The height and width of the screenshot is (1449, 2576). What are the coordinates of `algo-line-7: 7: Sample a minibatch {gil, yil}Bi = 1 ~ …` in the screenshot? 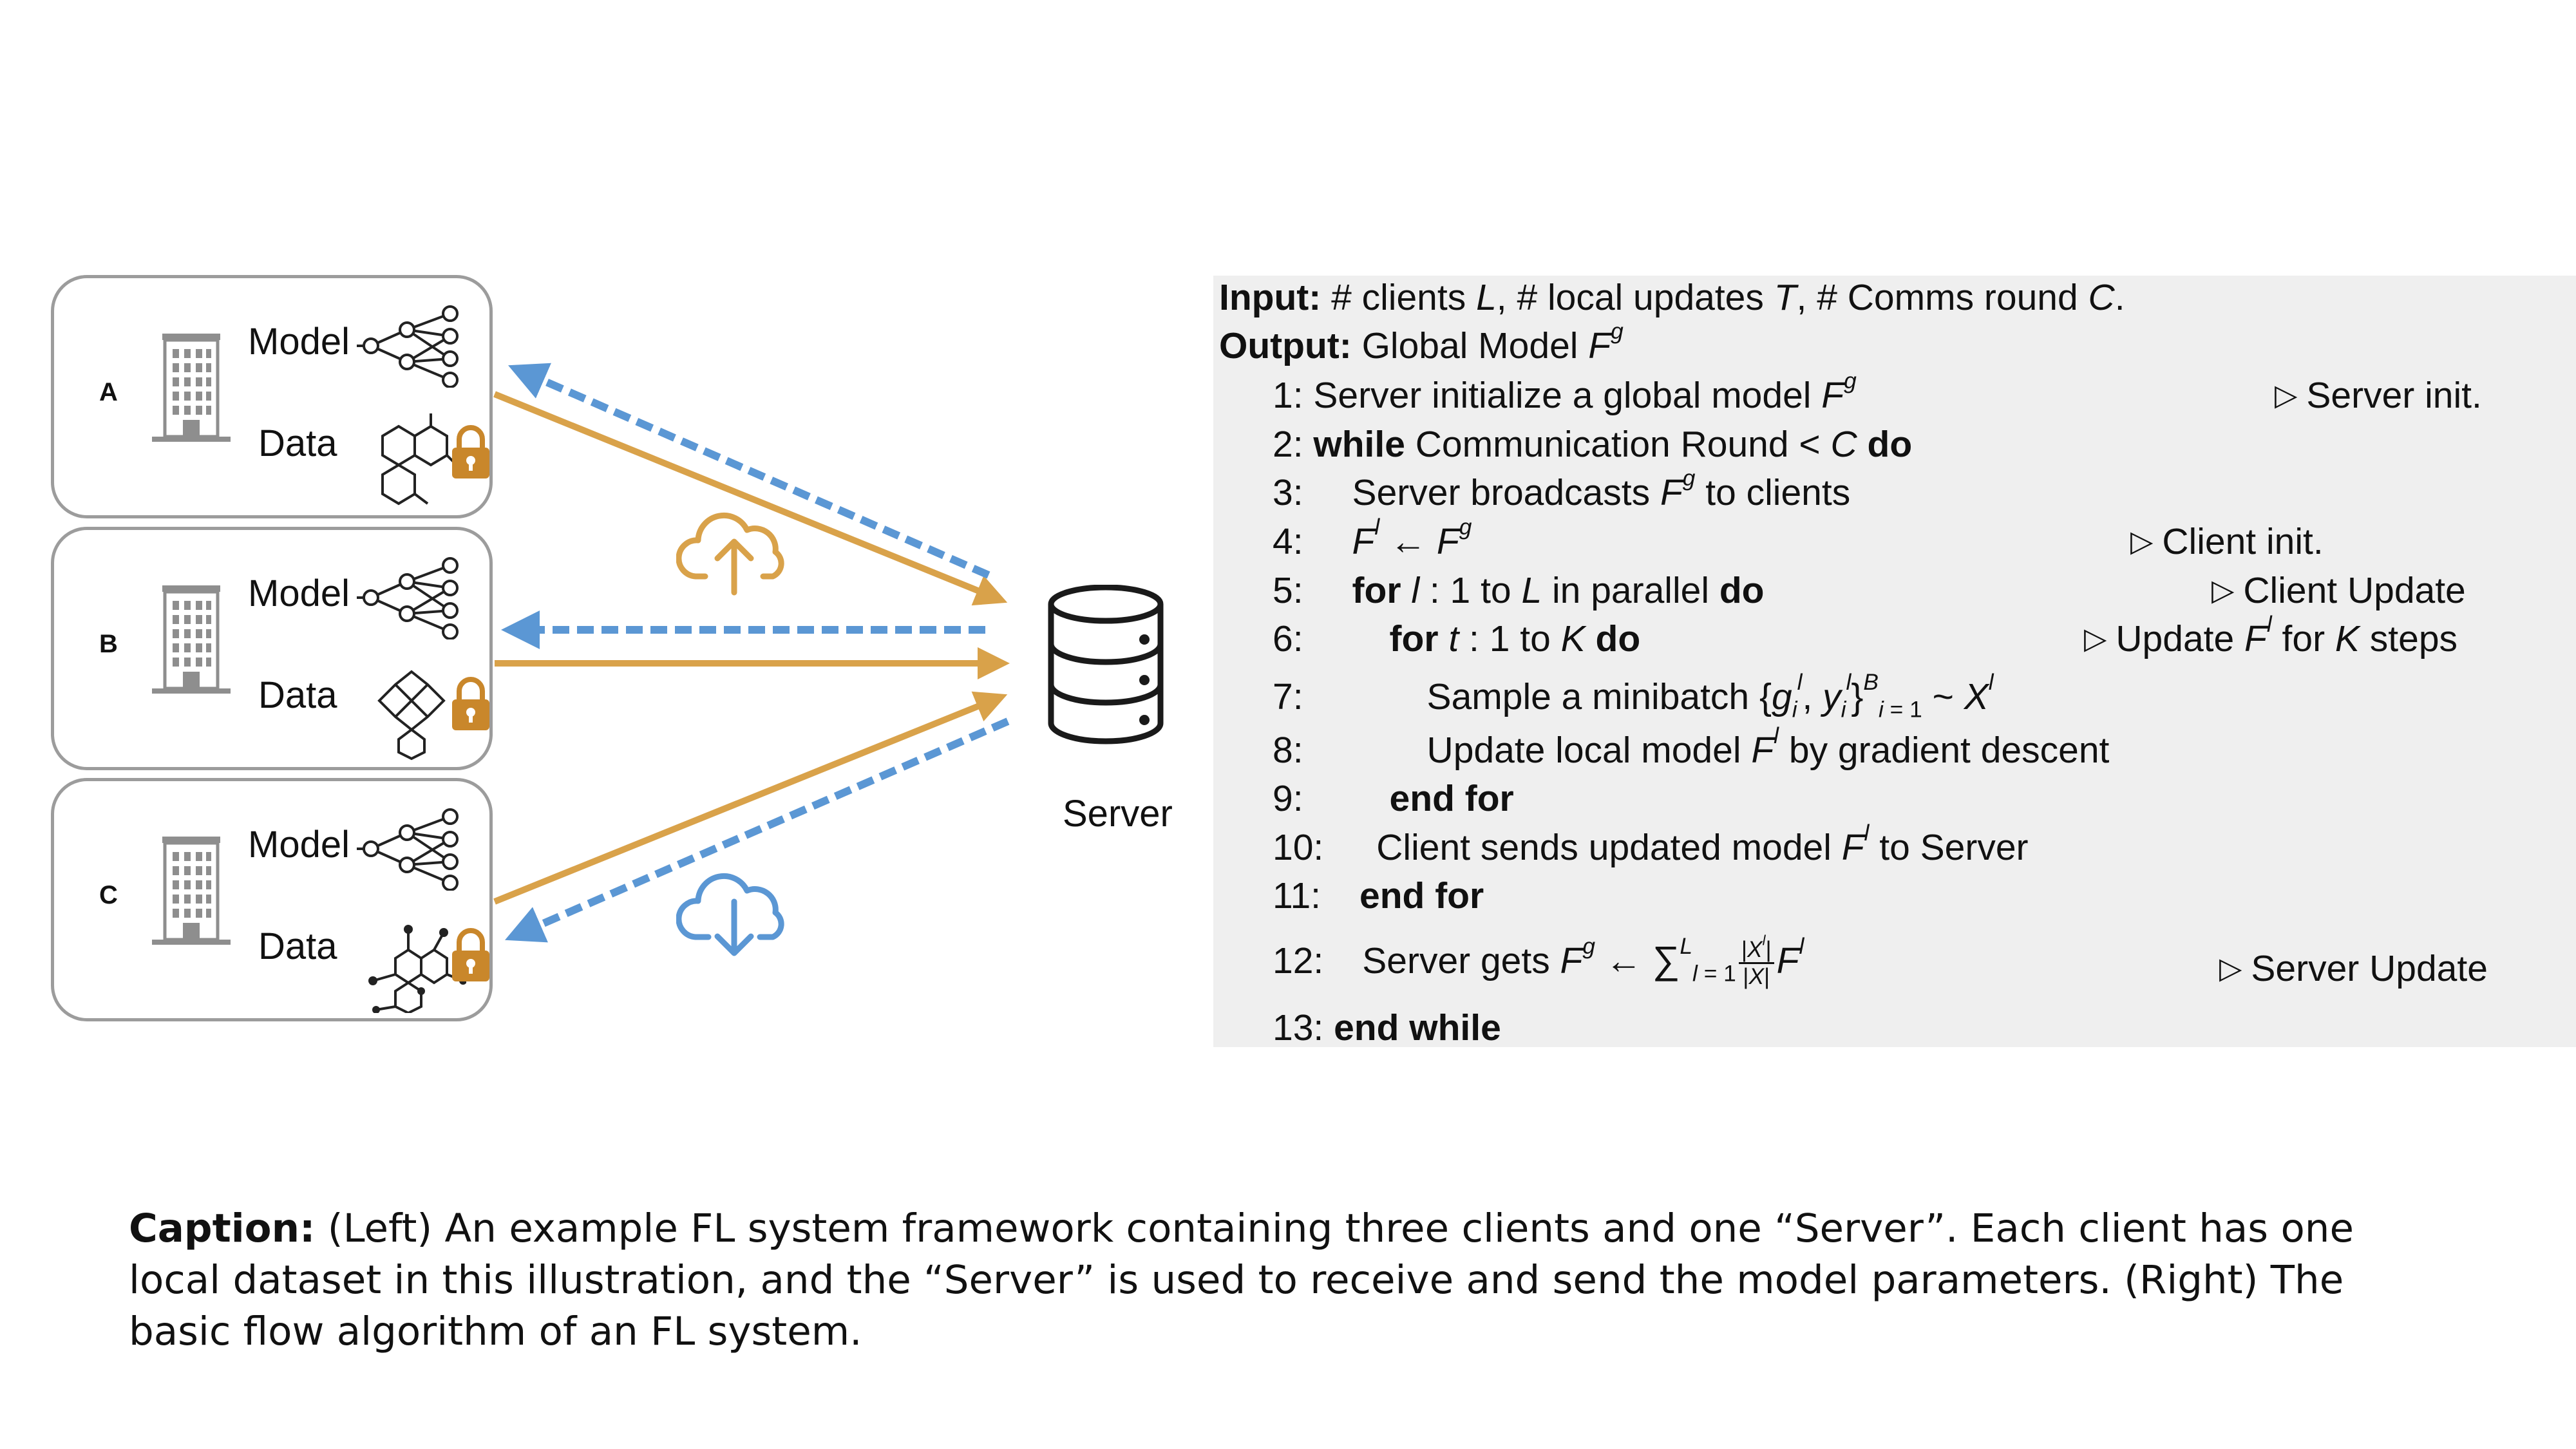 It's located at (1634, 696).